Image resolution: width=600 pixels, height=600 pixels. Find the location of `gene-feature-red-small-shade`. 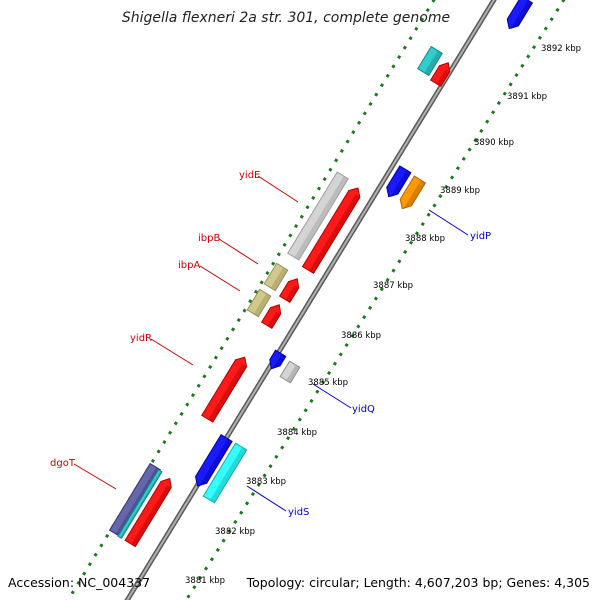

gene-feature-red-small-shade is located at coordinates (443, 78).